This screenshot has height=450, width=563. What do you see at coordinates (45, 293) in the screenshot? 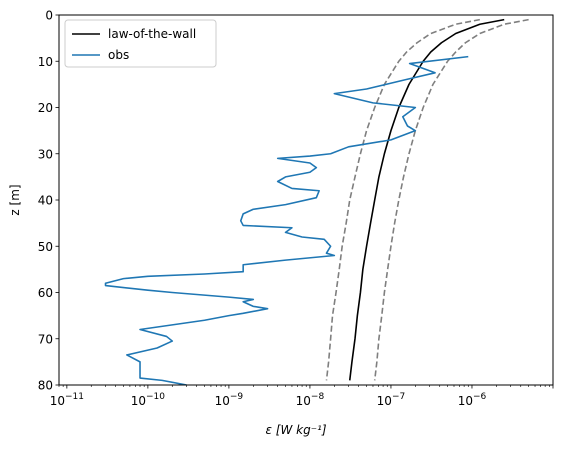
I see `y-tick-label: 60` at bounding box center [45, 293].